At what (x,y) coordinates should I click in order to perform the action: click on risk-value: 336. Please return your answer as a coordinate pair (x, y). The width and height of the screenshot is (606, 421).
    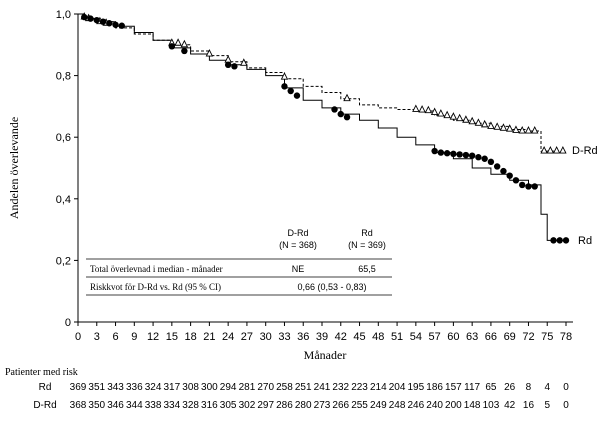
    Looking at the image, I should click on (134, 387).